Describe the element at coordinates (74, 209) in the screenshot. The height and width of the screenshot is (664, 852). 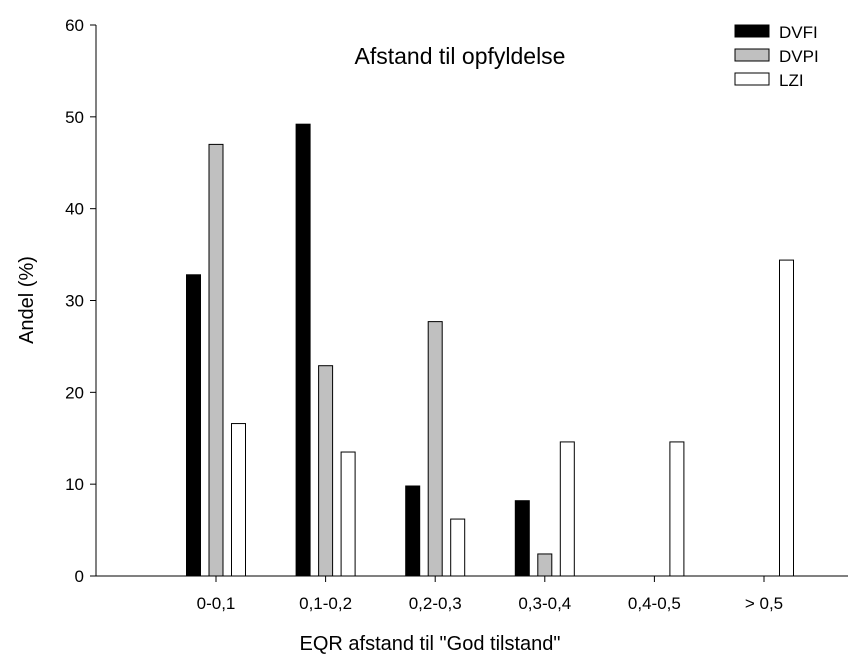
I see `y-tick-label: 40` at that location.